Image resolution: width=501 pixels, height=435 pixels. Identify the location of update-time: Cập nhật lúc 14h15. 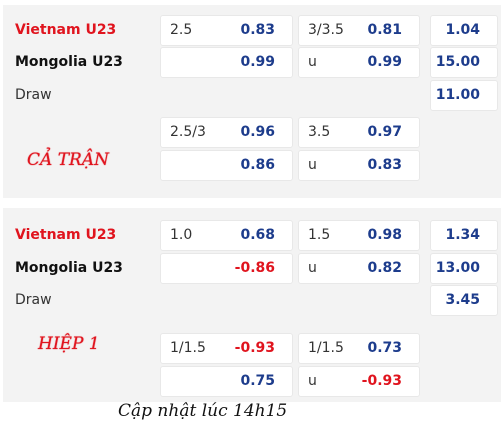
(203, 411).